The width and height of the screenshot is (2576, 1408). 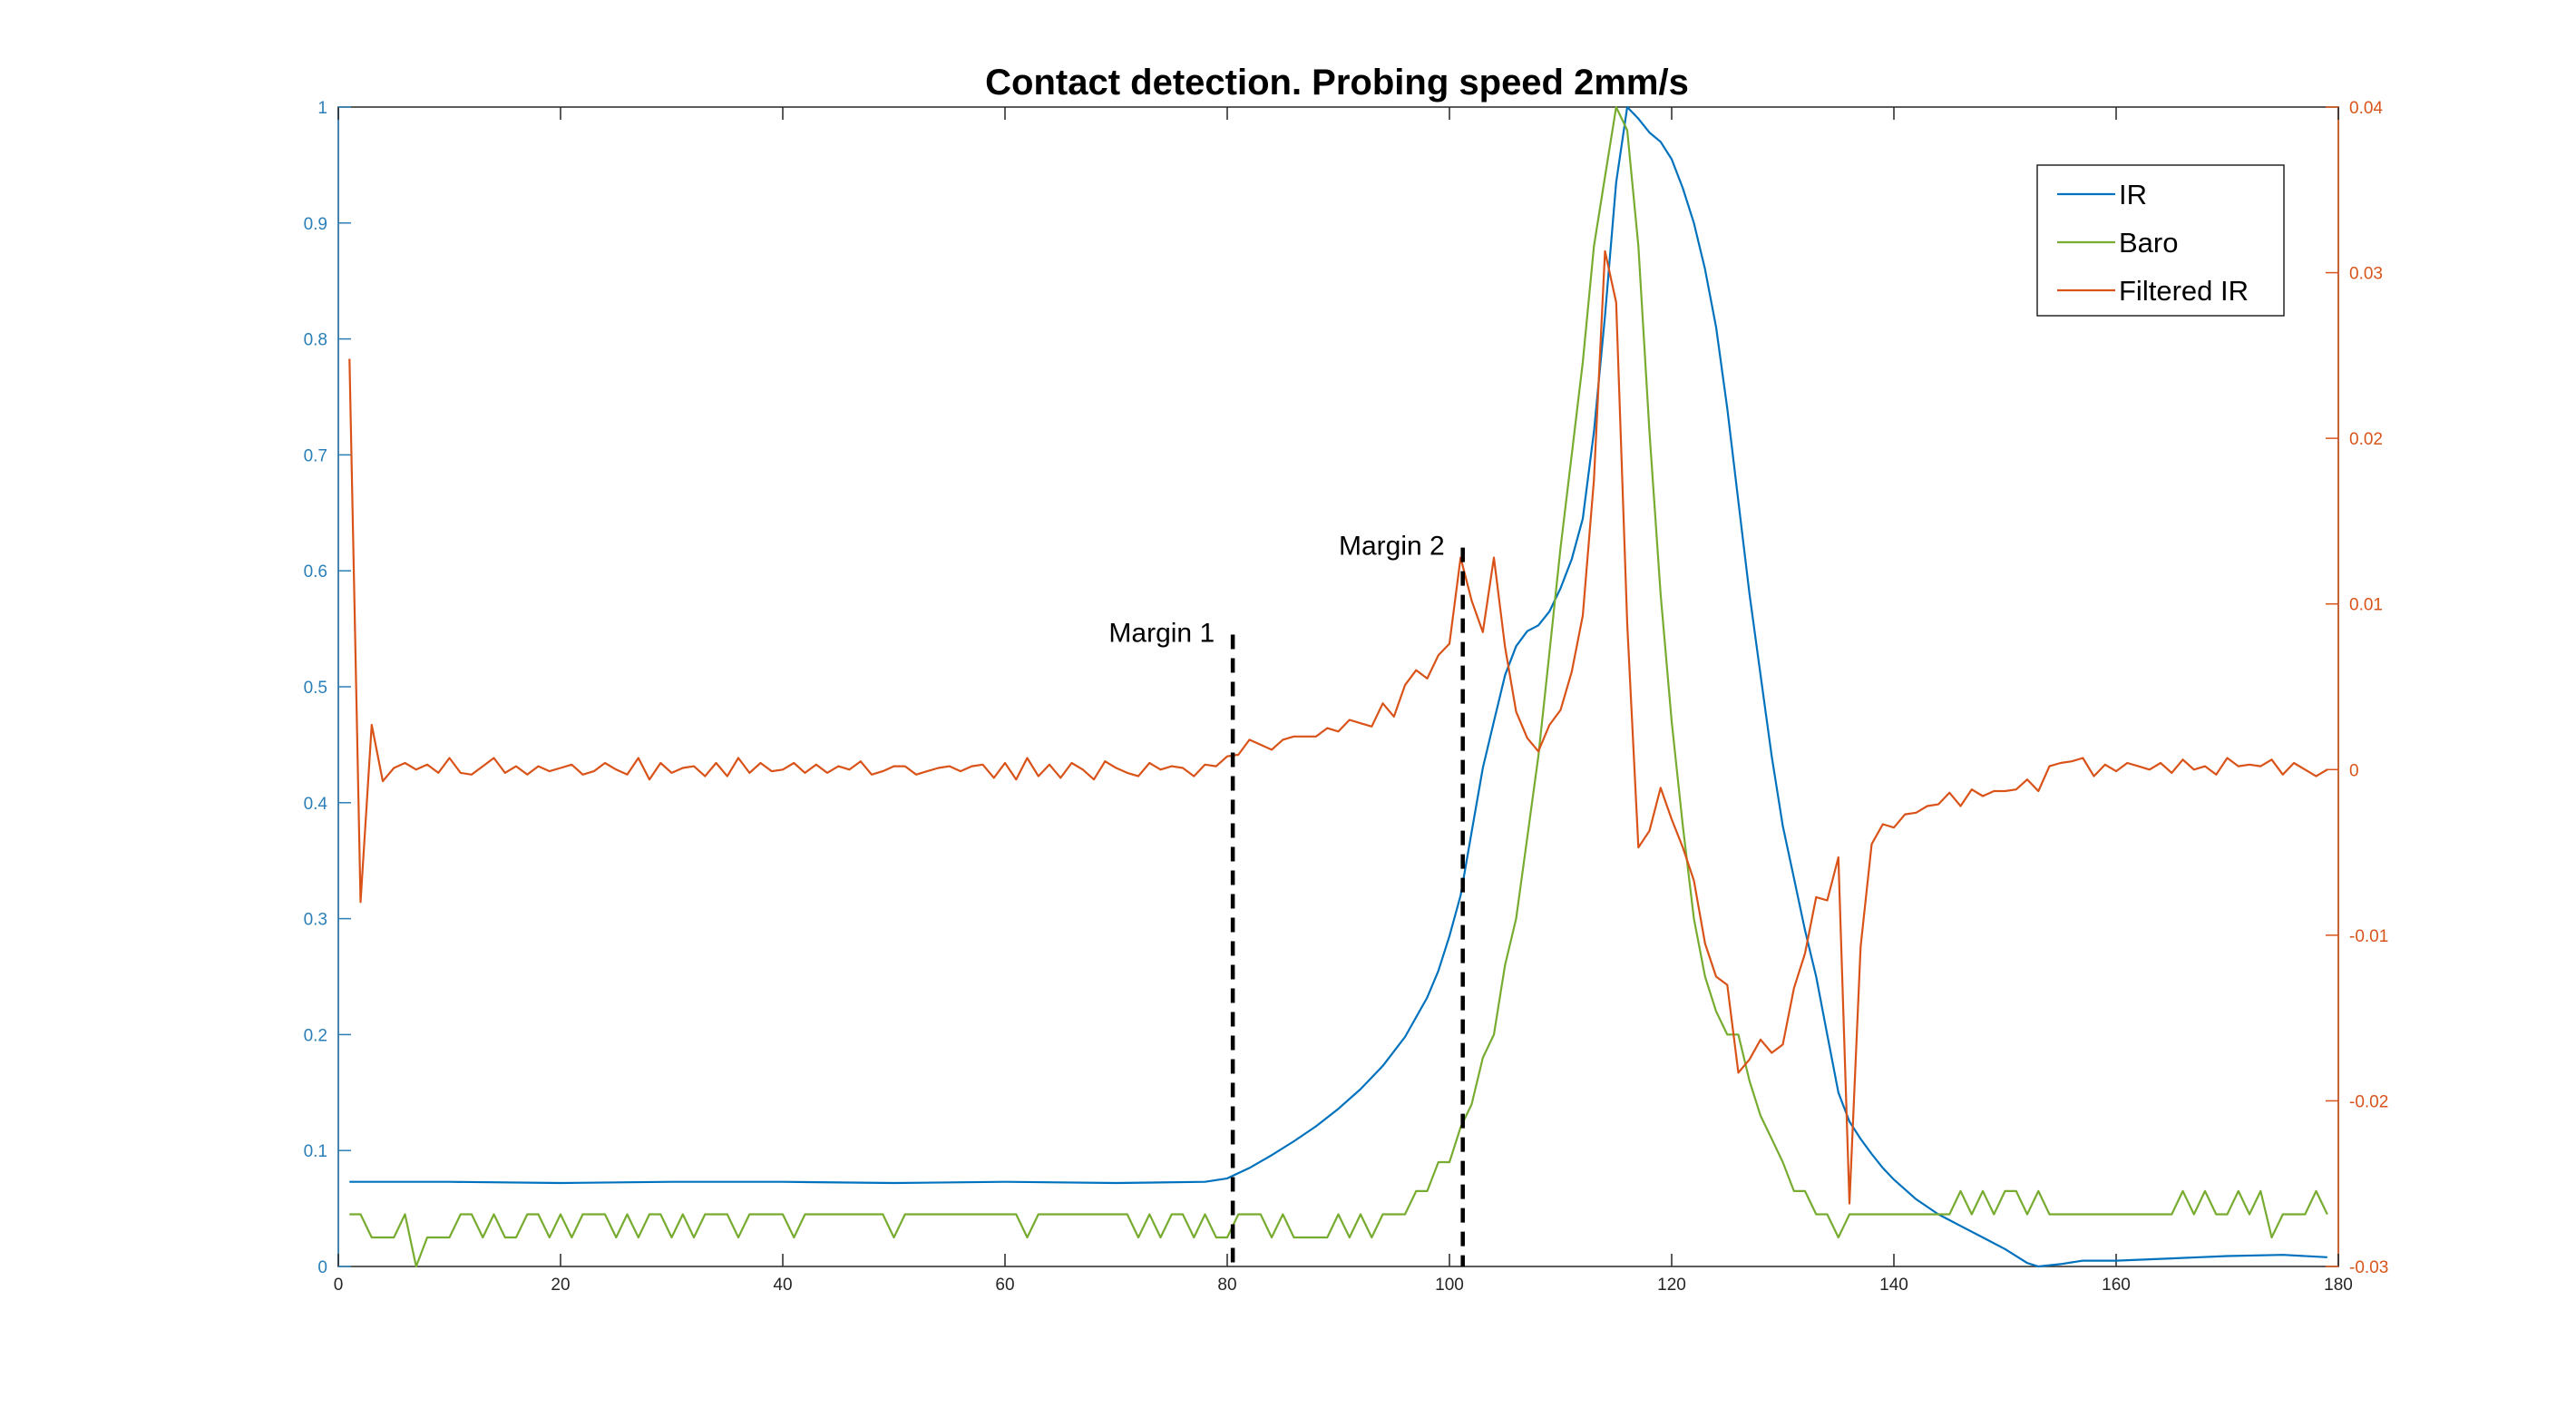 What do you see at coordinates (2148, 243) in the screenshot?
I see `legend-label: Baro` at bounding box center [2148, 243].